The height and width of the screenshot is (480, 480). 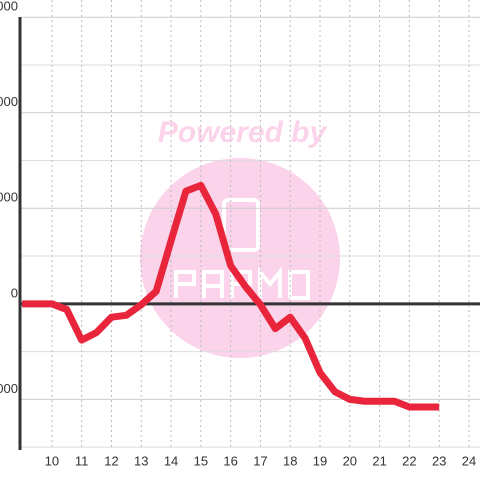 I want to click on x-tick-label: 21, so click(x=379, y=460).